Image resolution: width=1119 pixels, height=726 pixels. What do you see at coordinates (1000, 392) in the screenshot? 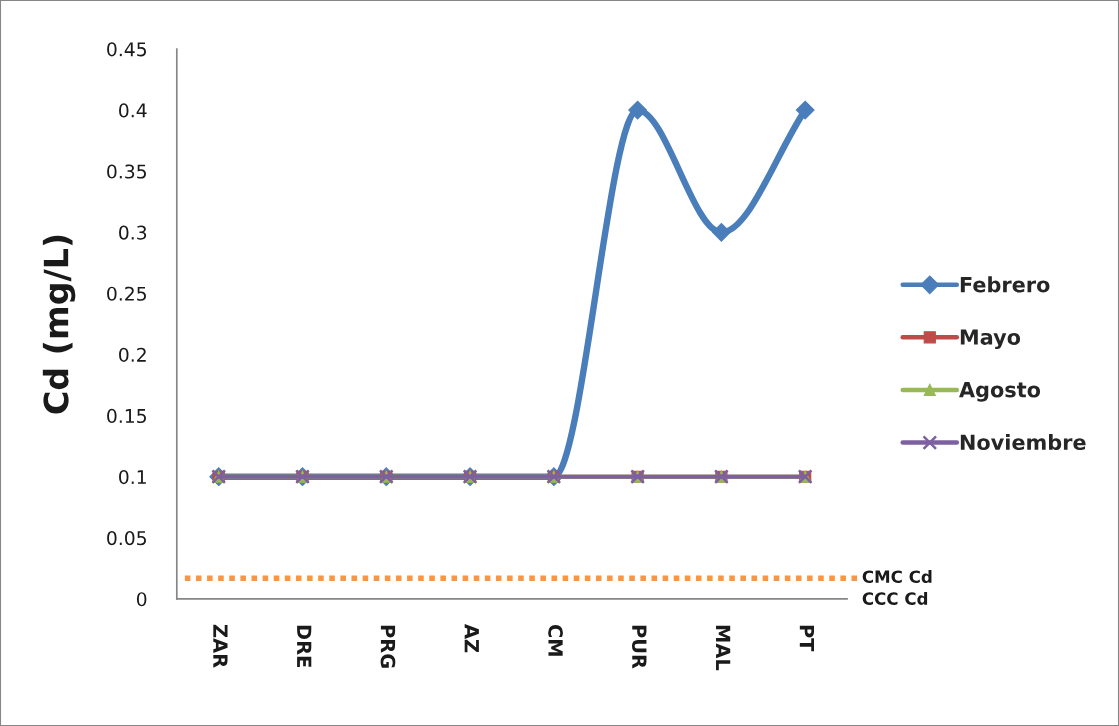
I see `legend-label: Agosto` at bounding box center [1000, 392].